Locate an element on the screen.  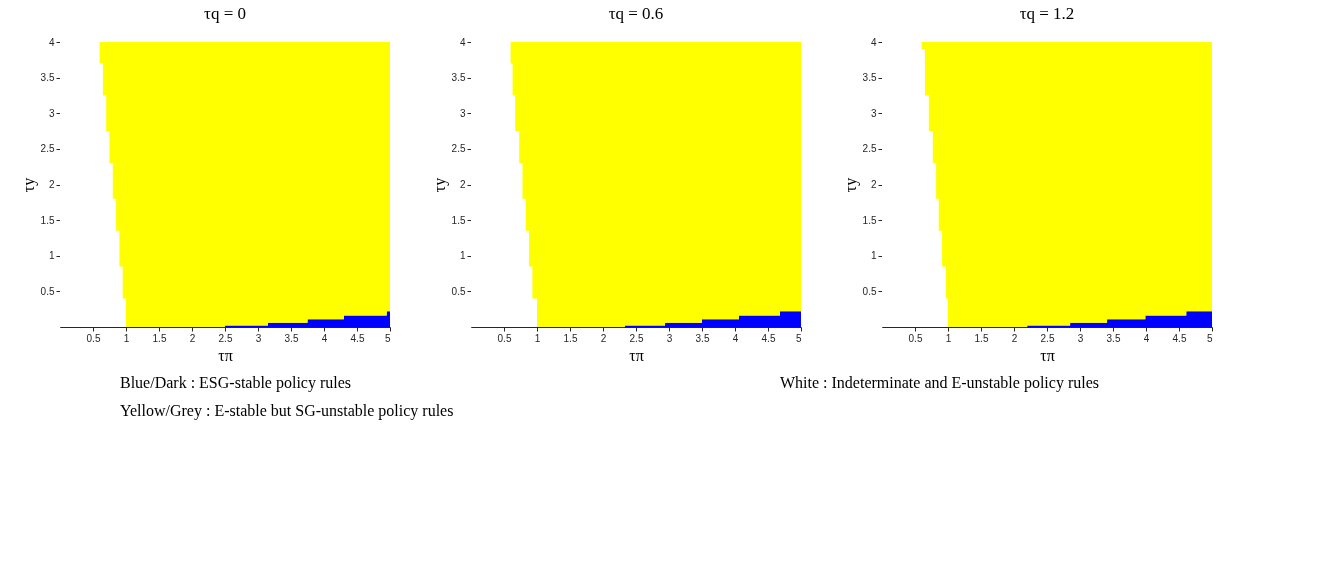
text: Blue/Dark : ESG-stable policy rules is located at coordinates (236, 383).